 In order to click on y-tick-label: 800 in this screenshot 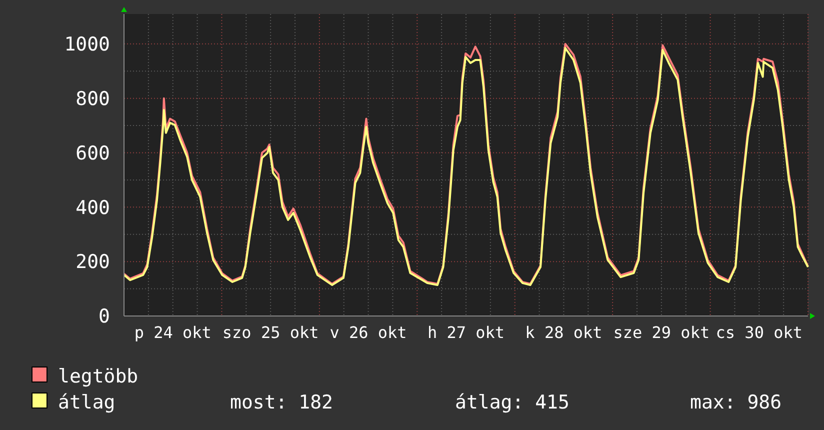, I will do `click(93, 99)`.